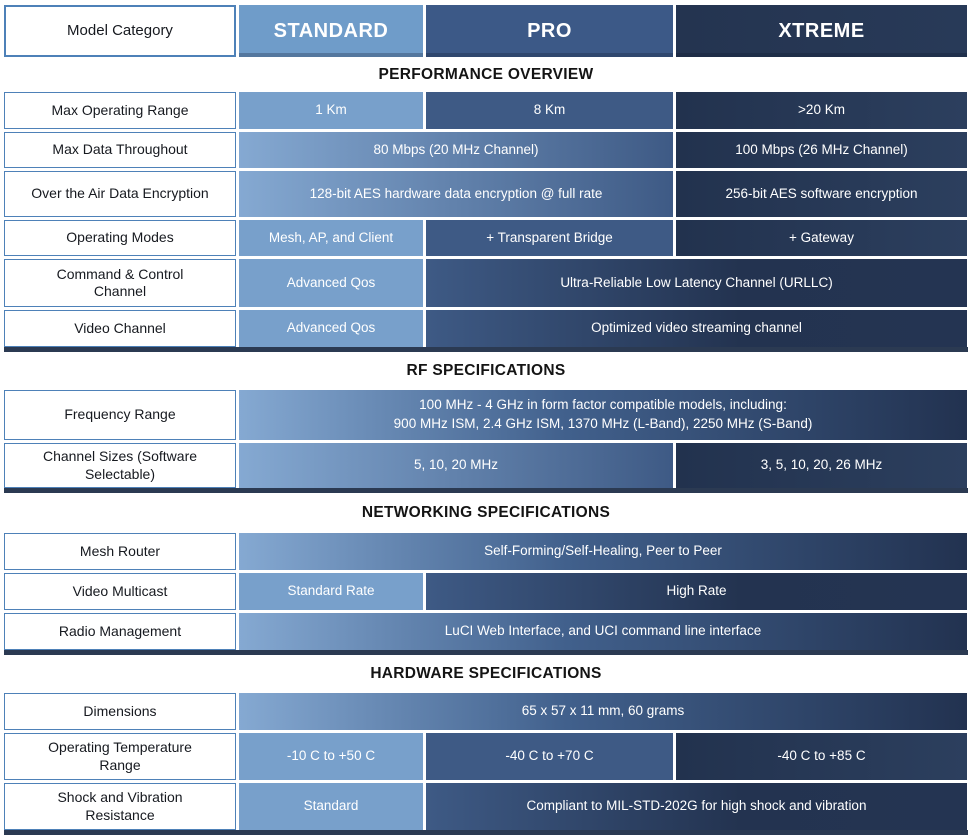 The height and width of the screenshot is (836, 972). Describe the element at coordinates (821, 110) in the screenshot. I see `spec-value-xtreme: >20 Km` at that location.